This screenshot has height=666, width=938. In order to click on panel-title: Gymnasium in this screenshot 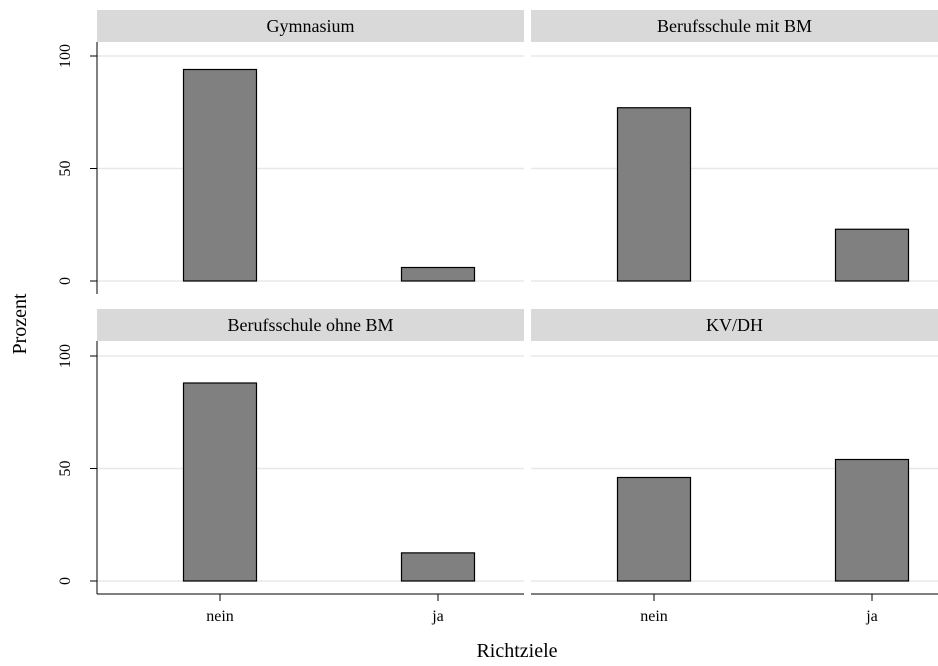, I will do `click(311, 26)`.